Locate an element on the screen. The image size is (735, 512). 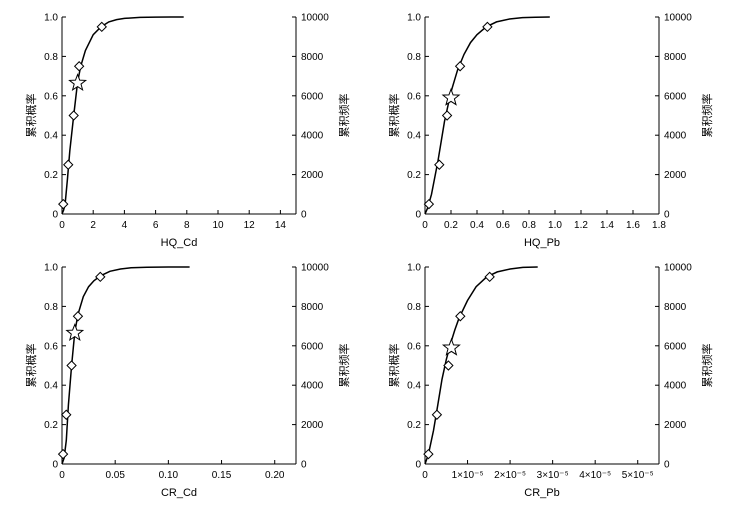
x-tick-label: 0.6 is located at coordinates (503, 225).